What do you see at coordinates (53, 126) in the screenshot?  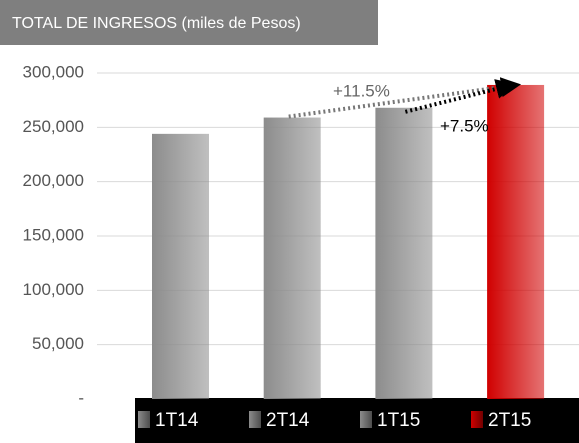 I see `y-tick-label: 250,000` at bounding box center [53, 126].